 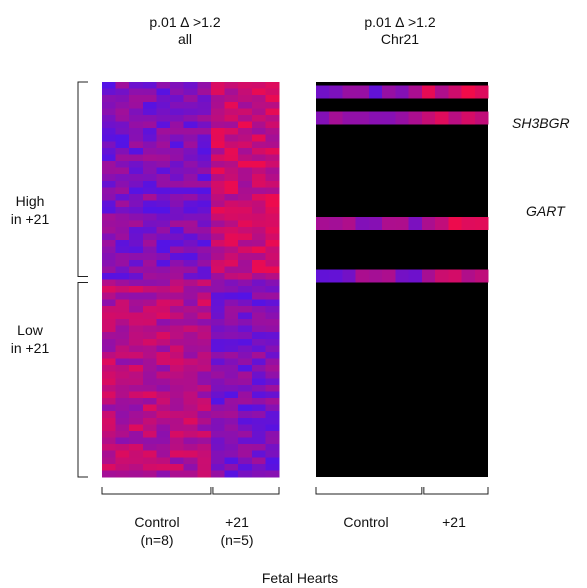 I want to click on left-trisomy-label: +21 (n=5), so click(x=237, y=531).